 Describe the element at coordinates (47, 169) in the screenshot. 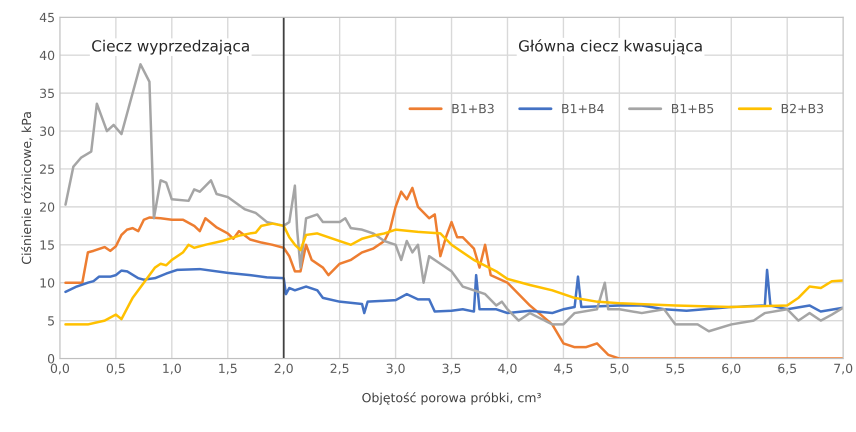

I see `y-tick-label: 25` at that location.